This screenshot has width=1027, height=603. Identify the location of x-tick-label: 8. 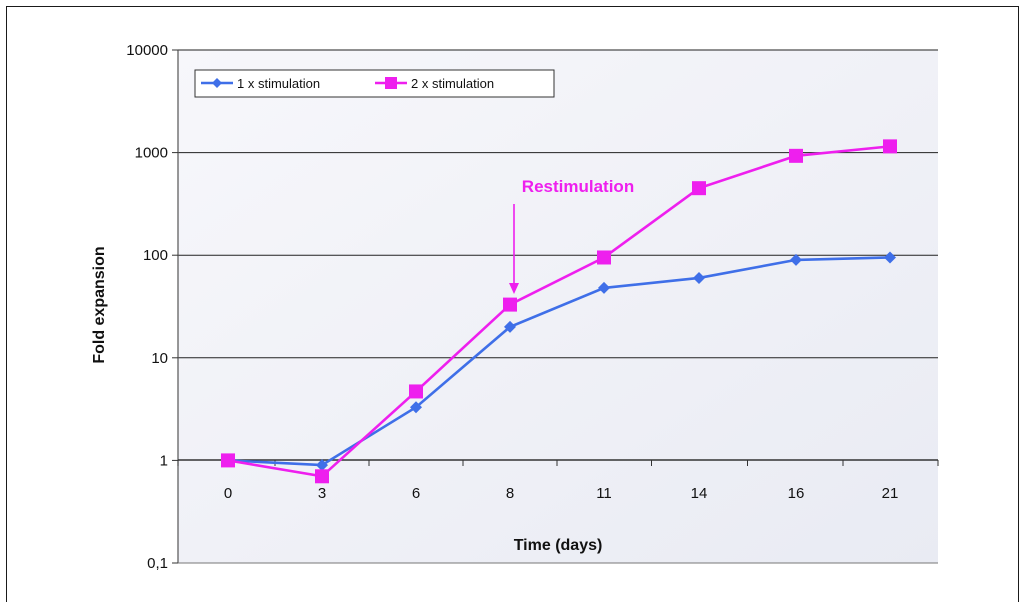
(510, 493).